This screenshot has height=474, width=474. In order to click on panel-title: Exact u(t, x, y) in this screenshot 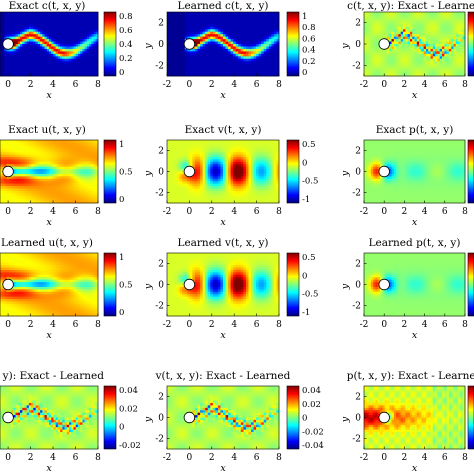, I will do `click(47, 130)`.